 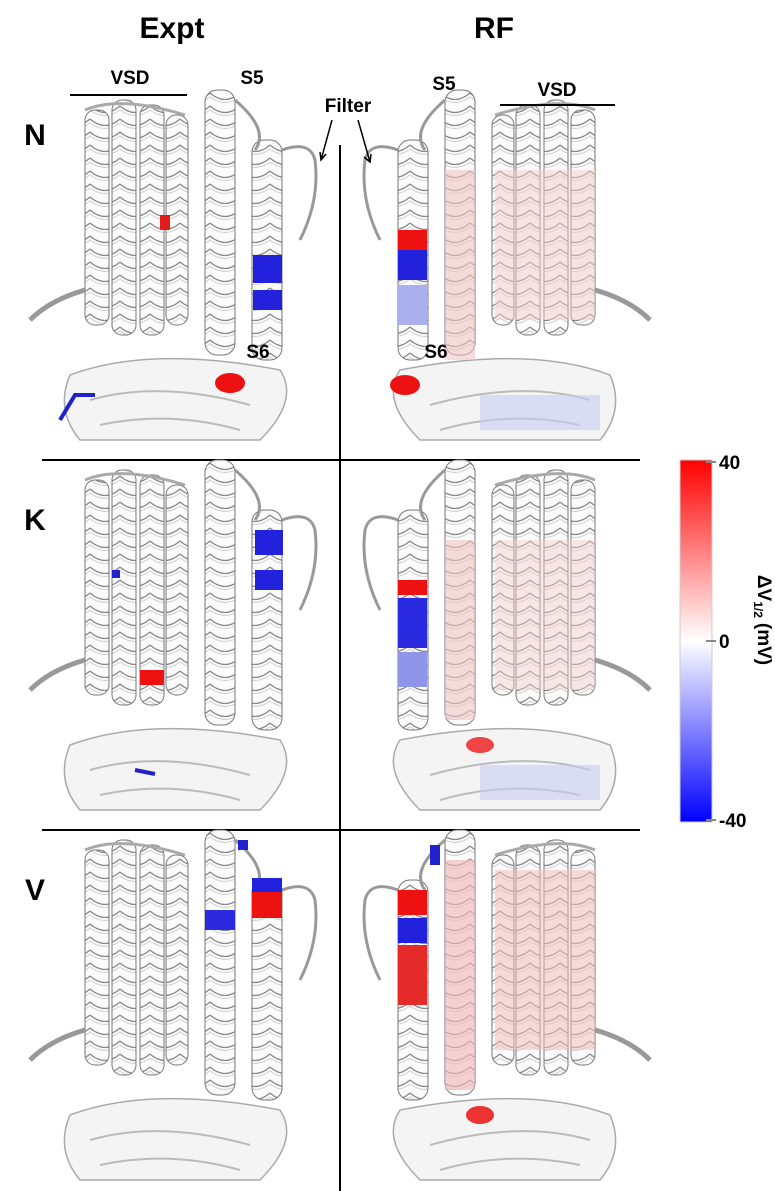 What do you see at coordinates (494, 28) in the screenshot?
I see `column-title: RF` at bounding box center [494, 28].